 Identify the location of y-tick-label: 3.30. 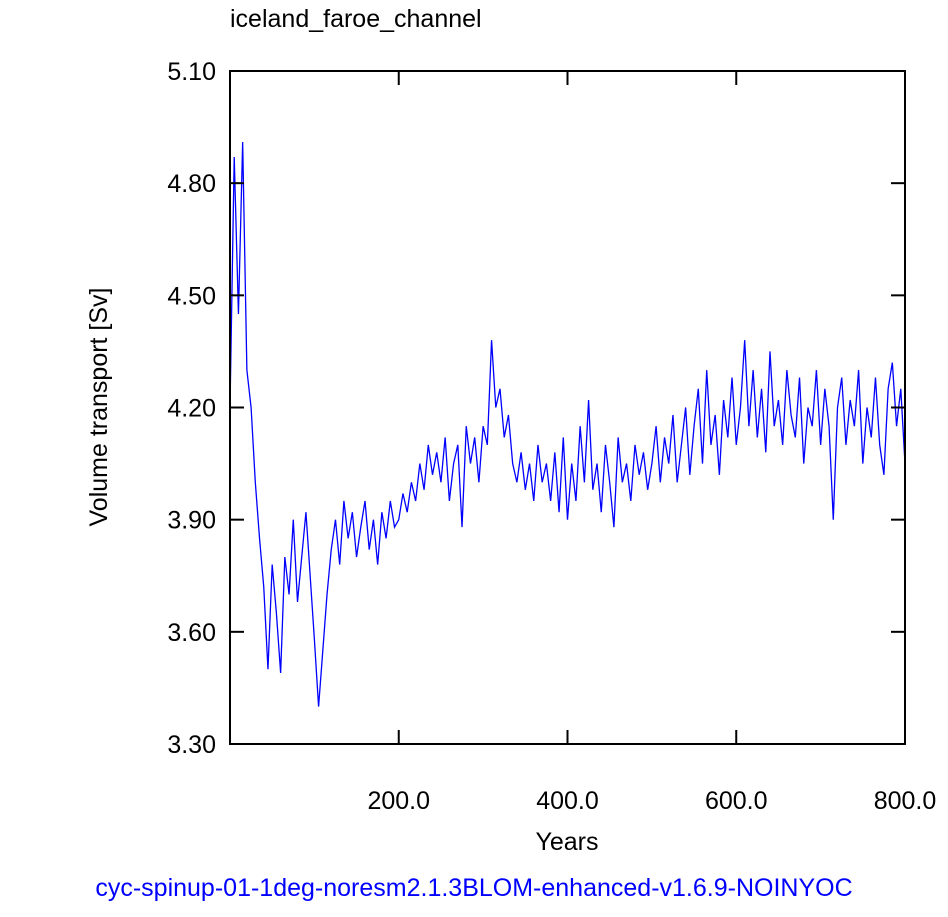
(191, 745).